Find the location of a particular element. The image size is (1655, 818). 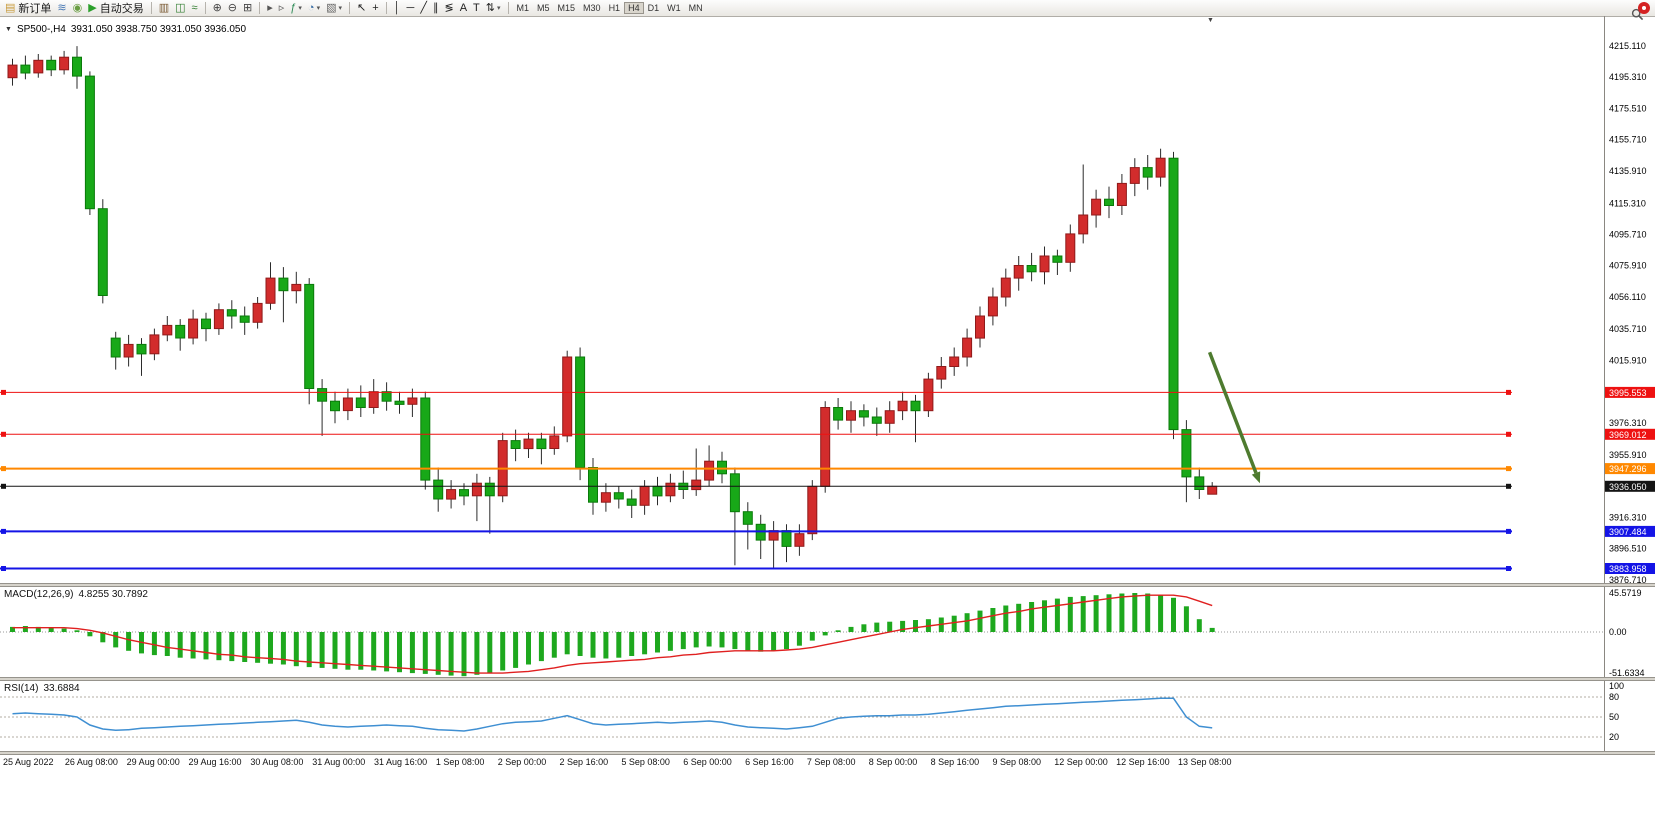

trendline-button: ╱ is located at coordinates (423, 8).